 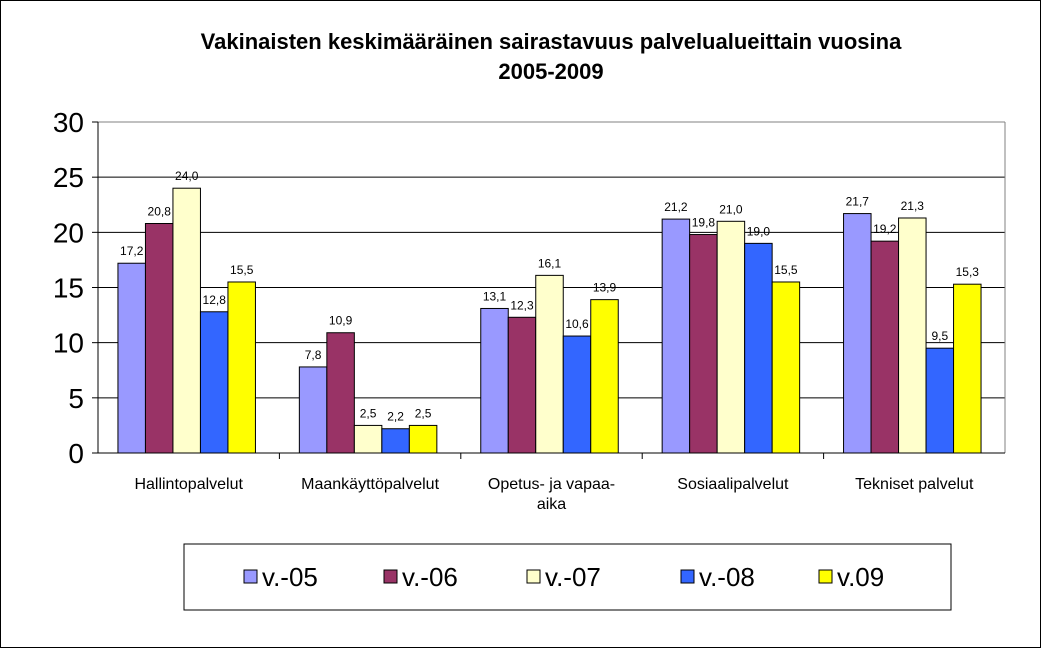 What do you see at coordinates (68, 177) in the screenshot?
I see `y-tick-label: 25` at bounding box center [68, 177].